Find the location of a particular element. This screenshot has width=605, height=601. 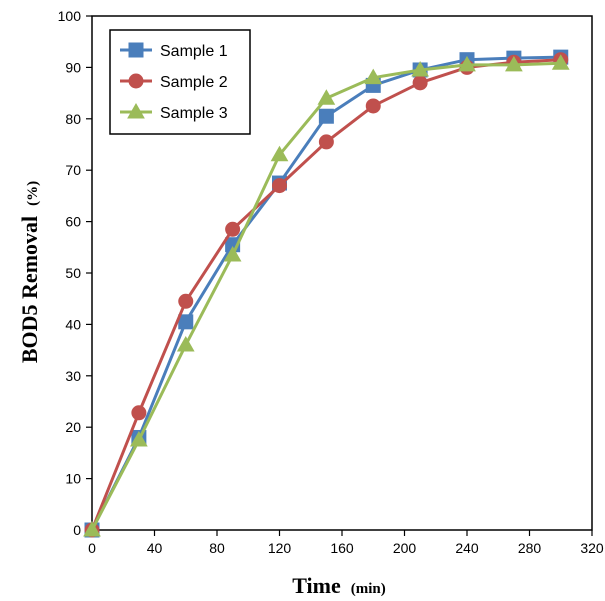

x-tick-label: 240 is located at coordinates (467, 548).